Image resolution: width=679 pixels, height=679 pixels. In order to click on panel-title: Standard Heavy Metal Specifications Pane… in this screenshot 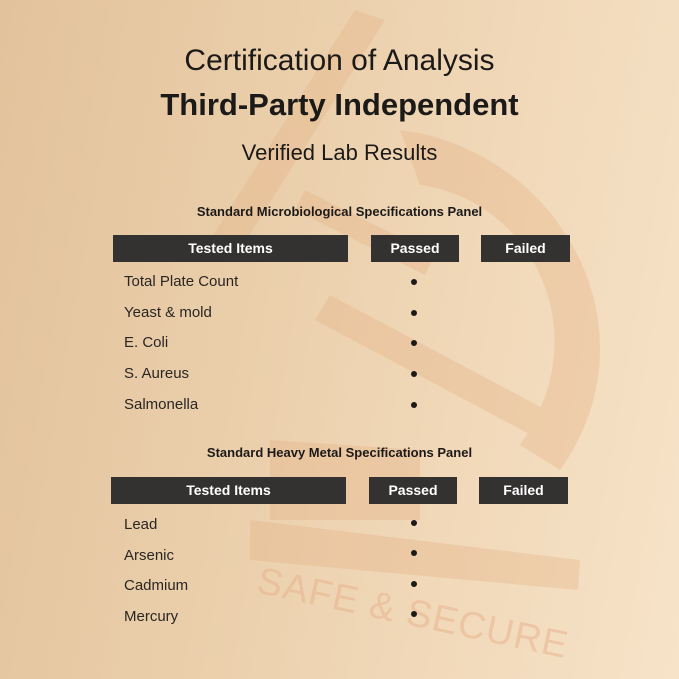, I will do `click(339, 452)`.